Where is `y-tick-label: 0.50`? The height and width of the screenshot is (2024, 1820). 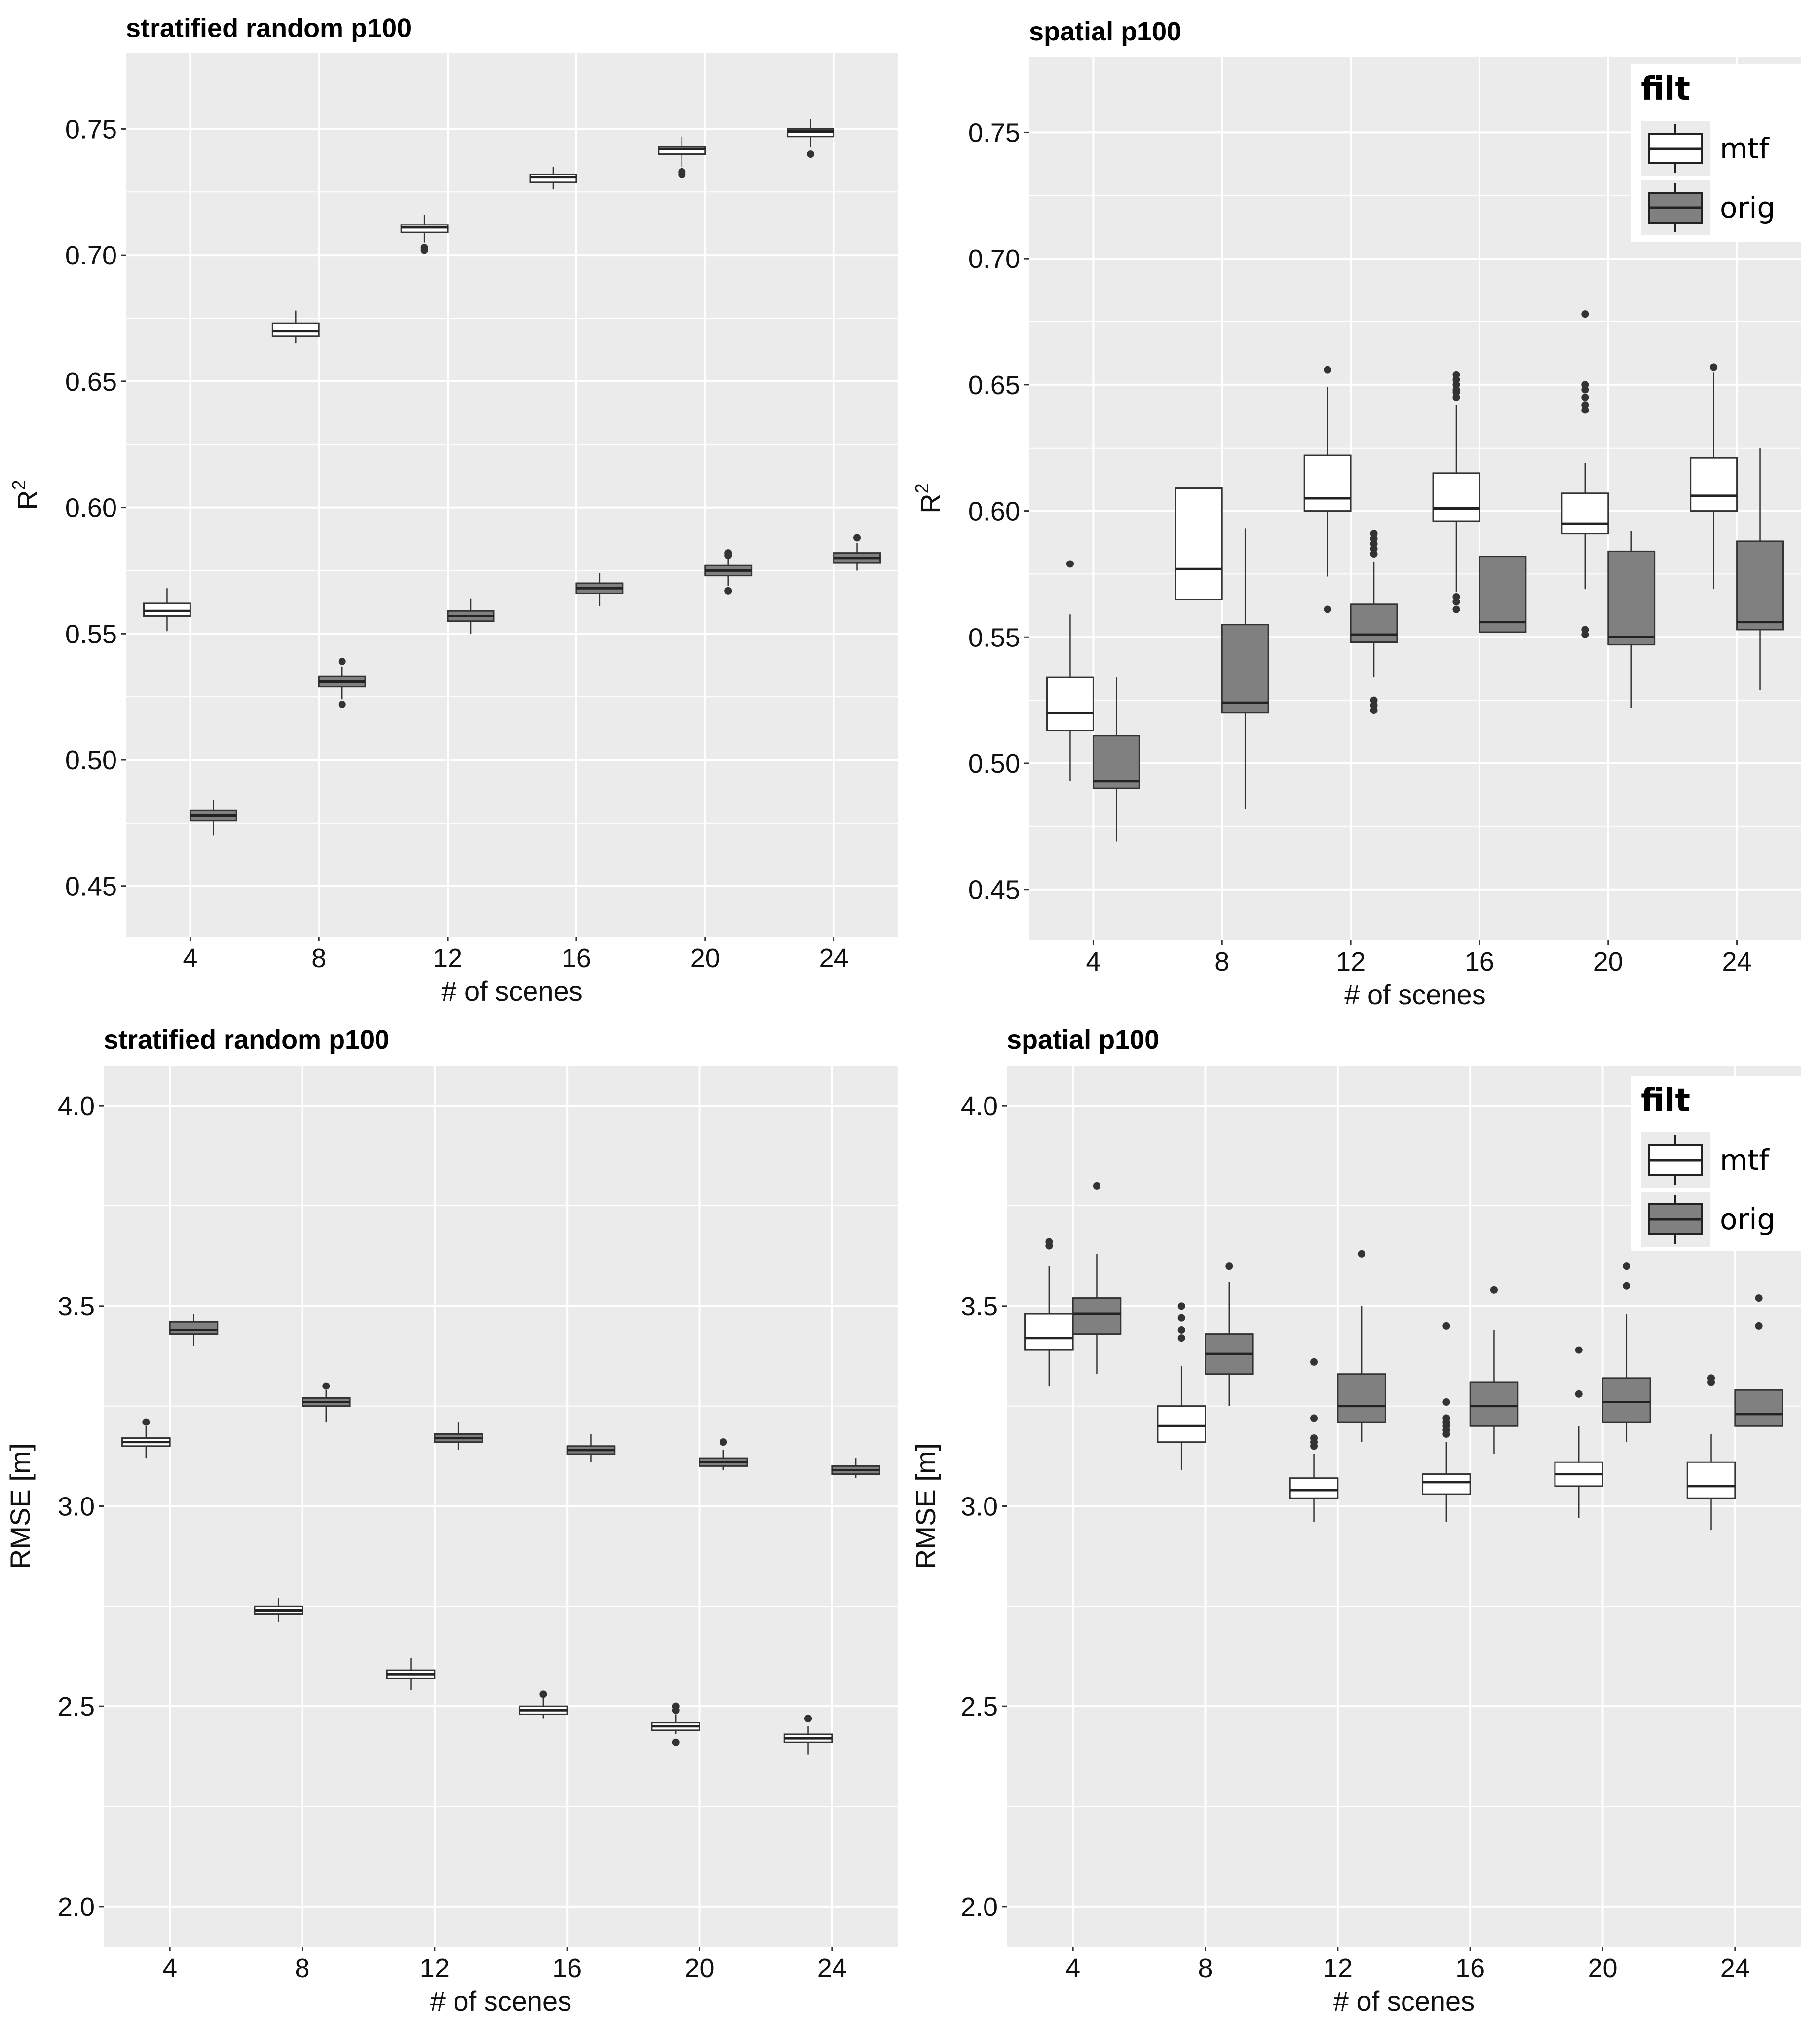
y-tick-label: 0.50 is located at coordinates (994, 764).